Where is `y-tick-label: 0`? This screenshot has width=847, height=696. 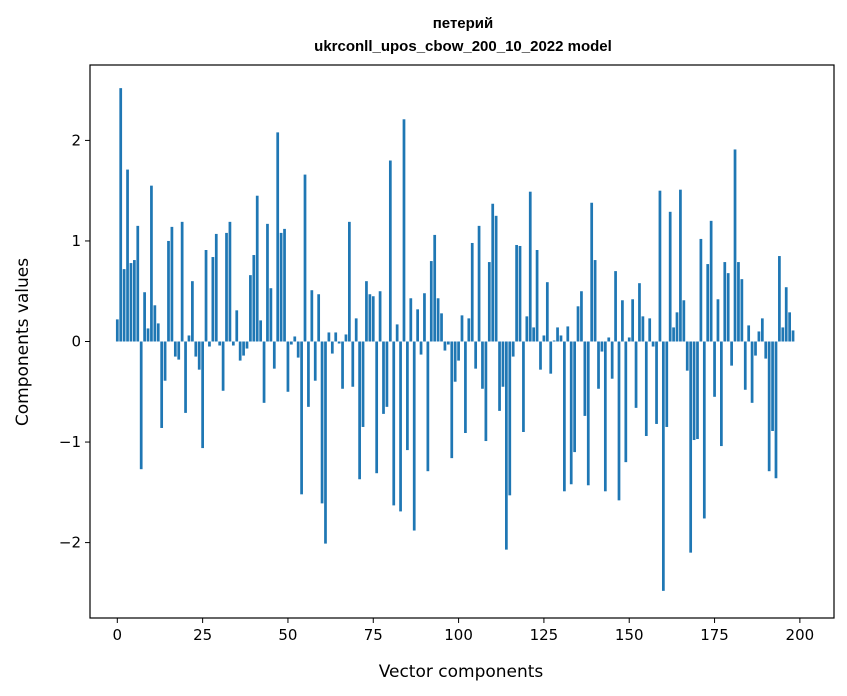
y-tick-label: 0 is located at coordinates (76, 342).